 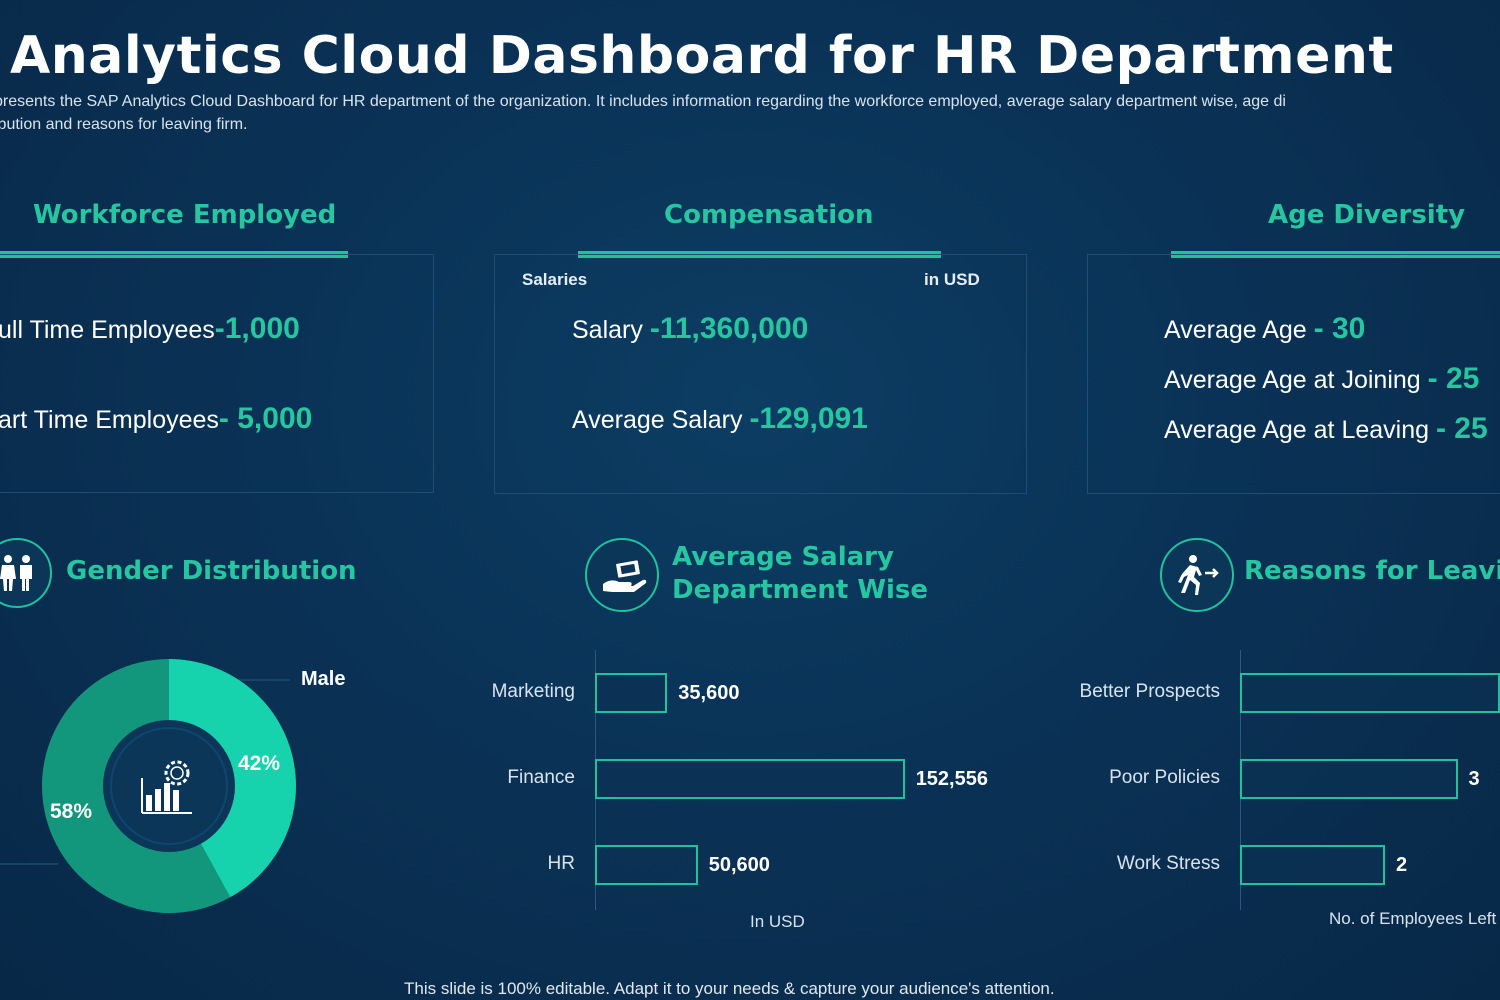 I want to click on full-time-label: ull Time Employees, so click(x=107, y=330).